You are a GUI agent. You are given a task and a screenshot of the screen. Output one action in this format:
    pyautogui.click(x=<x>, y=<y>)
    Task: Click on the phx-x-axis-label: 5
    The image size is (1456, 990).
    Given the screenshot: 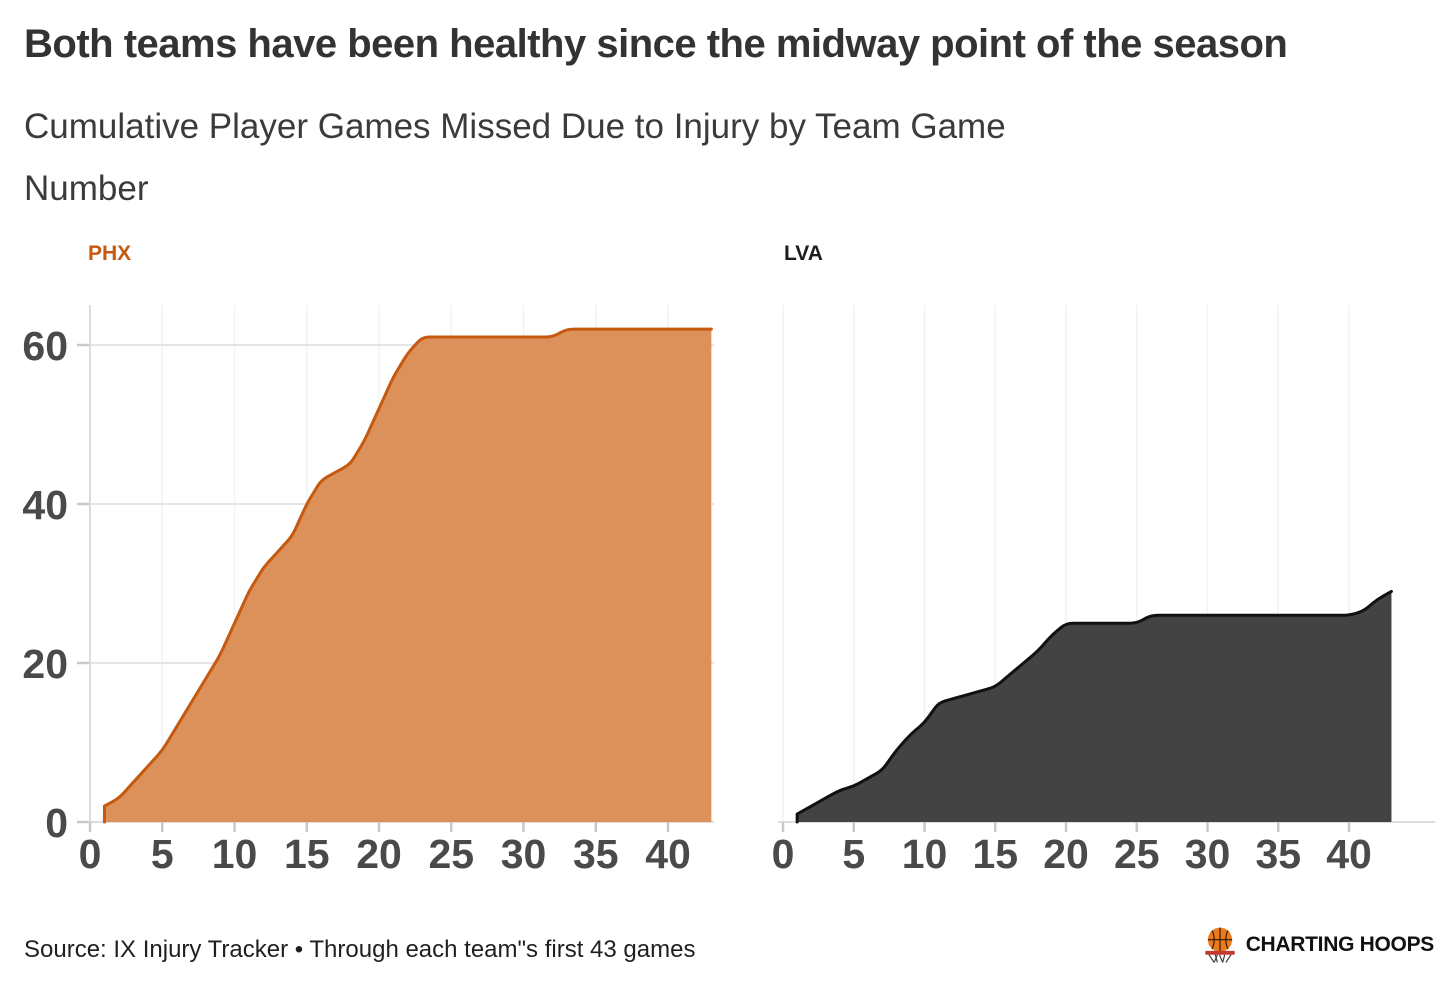 What is the action you would take?
    pyautogui.click(x=162, y=854)
    